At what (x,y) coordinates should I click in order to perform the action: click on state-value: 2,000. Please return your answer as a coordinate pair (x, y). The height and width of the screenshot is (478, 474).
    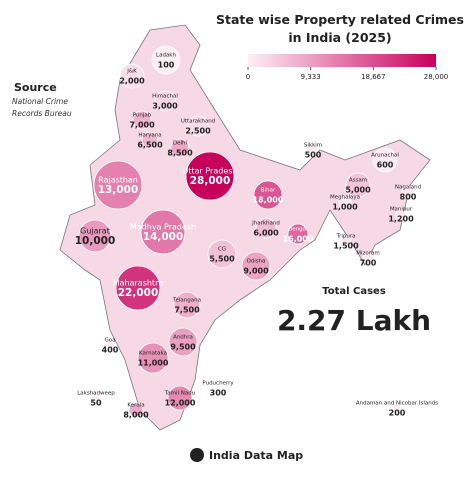
    Looking at the image, I should click on (132, 81).